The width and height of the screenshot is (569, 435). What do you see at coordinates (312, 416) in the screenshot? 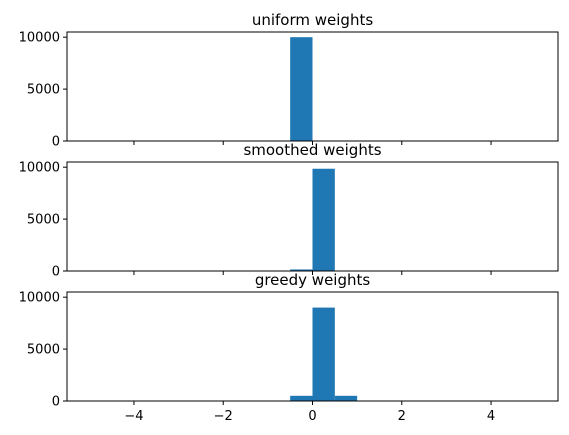
I see `x-tick-label: 0` at bounding box center [312, 416].